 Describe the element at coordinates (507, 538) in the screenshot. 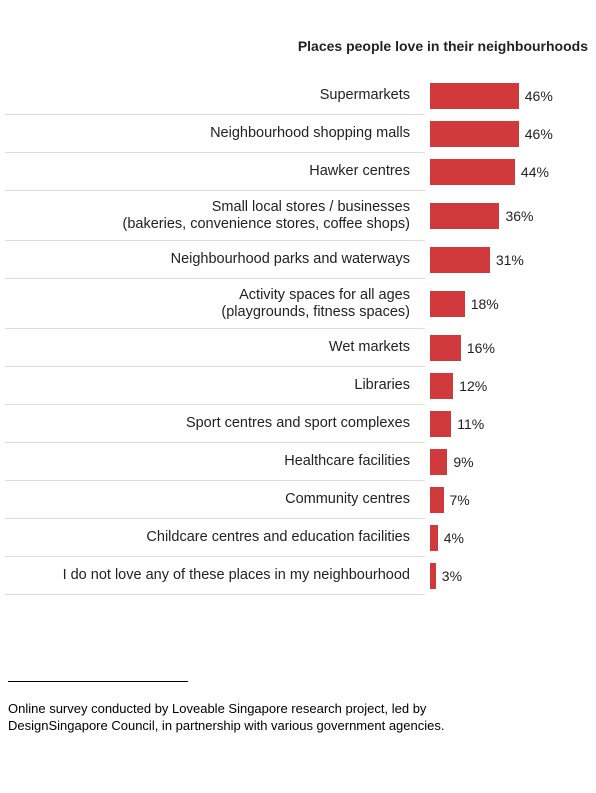

I see `bar-cell: 4%` at that location.